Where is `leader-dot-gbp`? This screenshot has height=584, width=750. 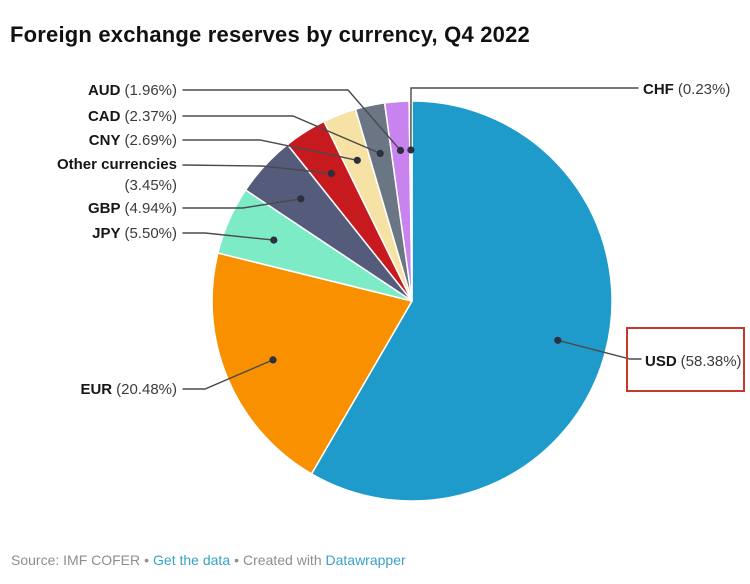
leader-dot-gbp is located at coordinates (301, 199).